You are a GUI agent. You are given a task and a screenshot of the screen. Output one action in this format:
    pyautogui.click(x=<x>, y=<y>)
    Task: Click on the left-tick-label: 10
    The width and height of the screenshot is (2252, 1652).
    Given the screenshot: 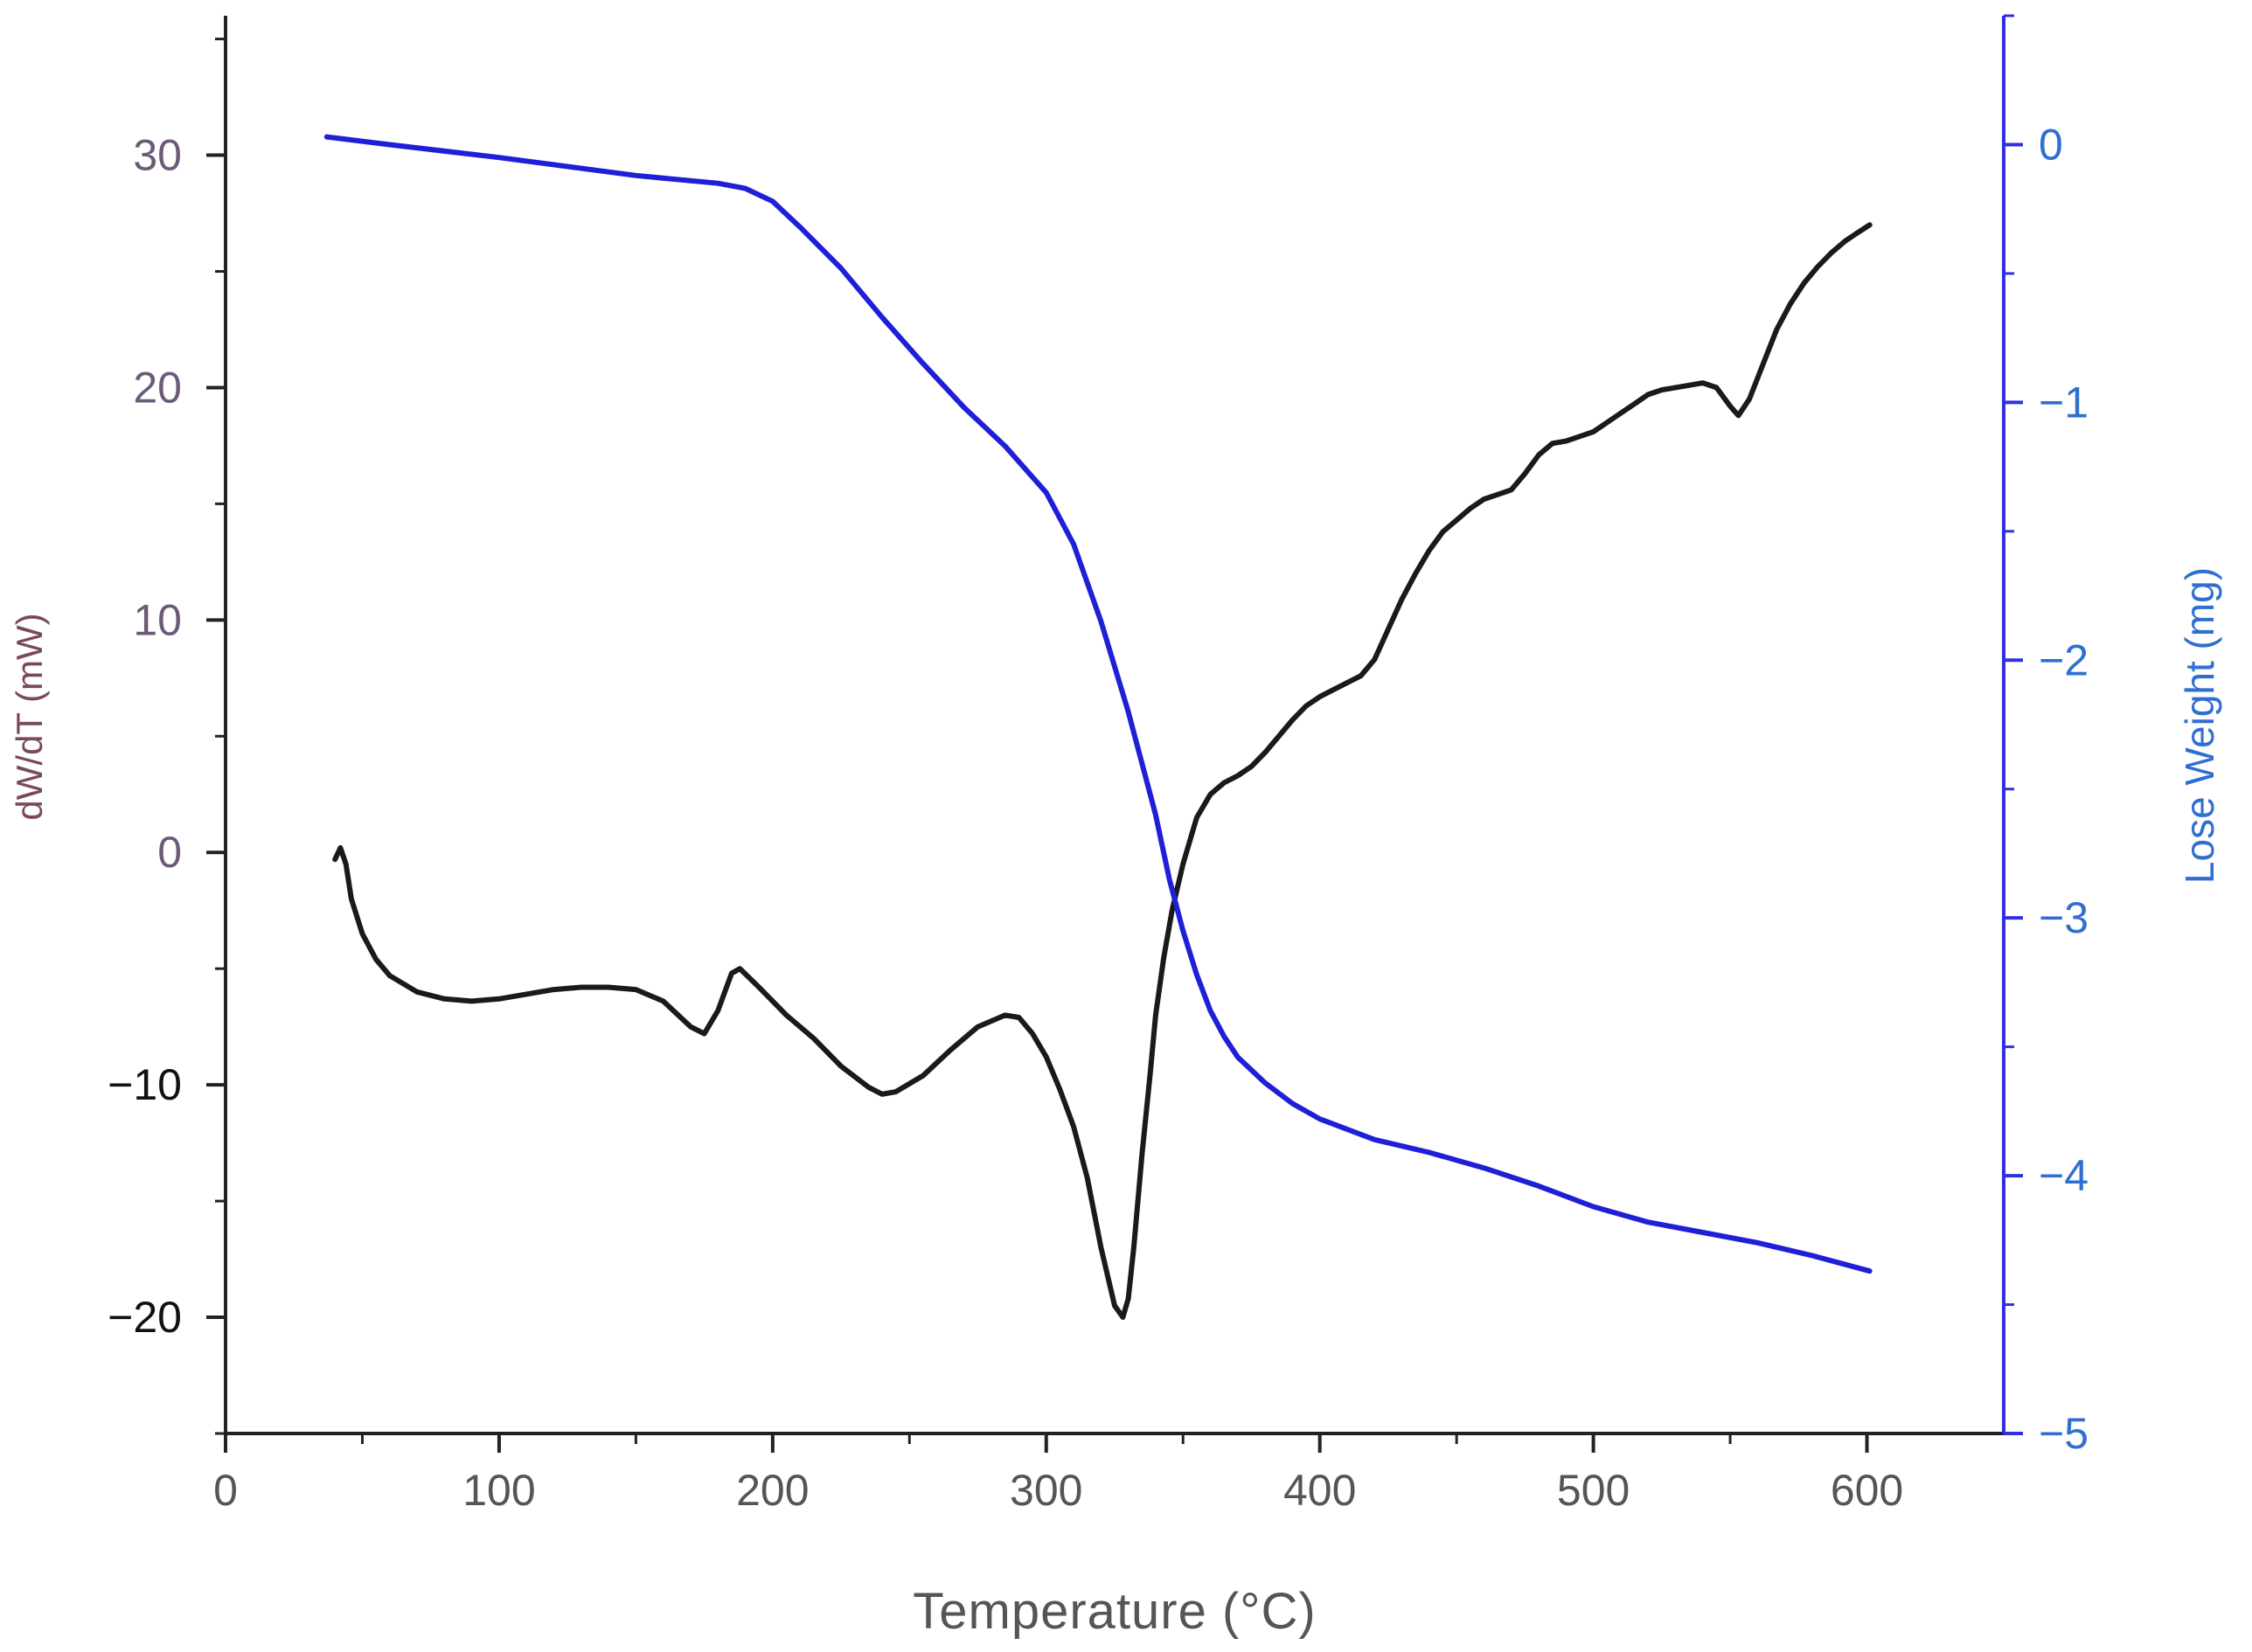 What is the action you would take?
    pyautogui.click(x=157, y=619)
    